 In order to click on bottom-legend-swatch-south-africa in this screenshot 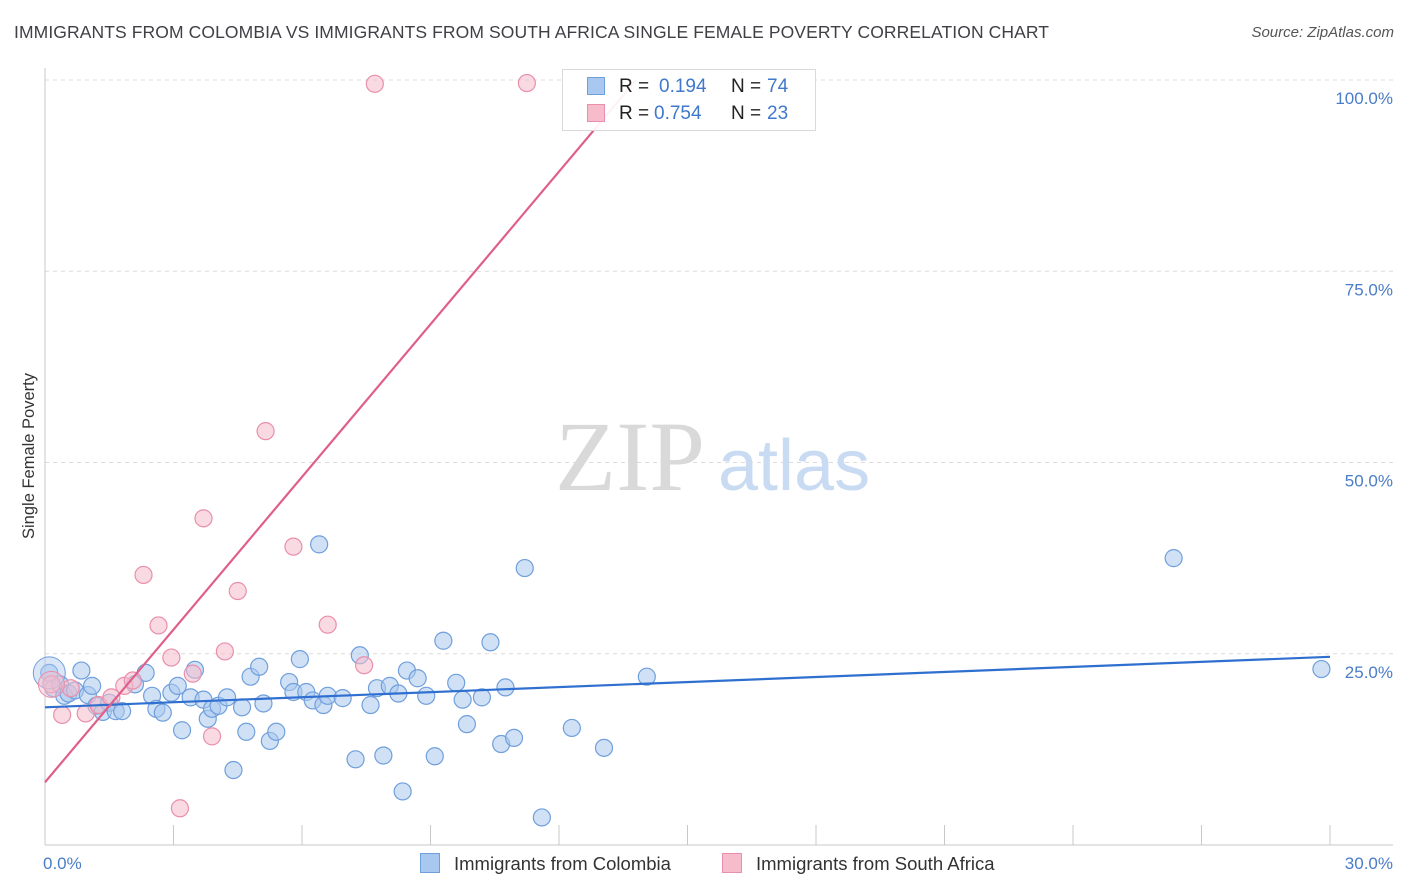, I will do `click(732, 863)`.